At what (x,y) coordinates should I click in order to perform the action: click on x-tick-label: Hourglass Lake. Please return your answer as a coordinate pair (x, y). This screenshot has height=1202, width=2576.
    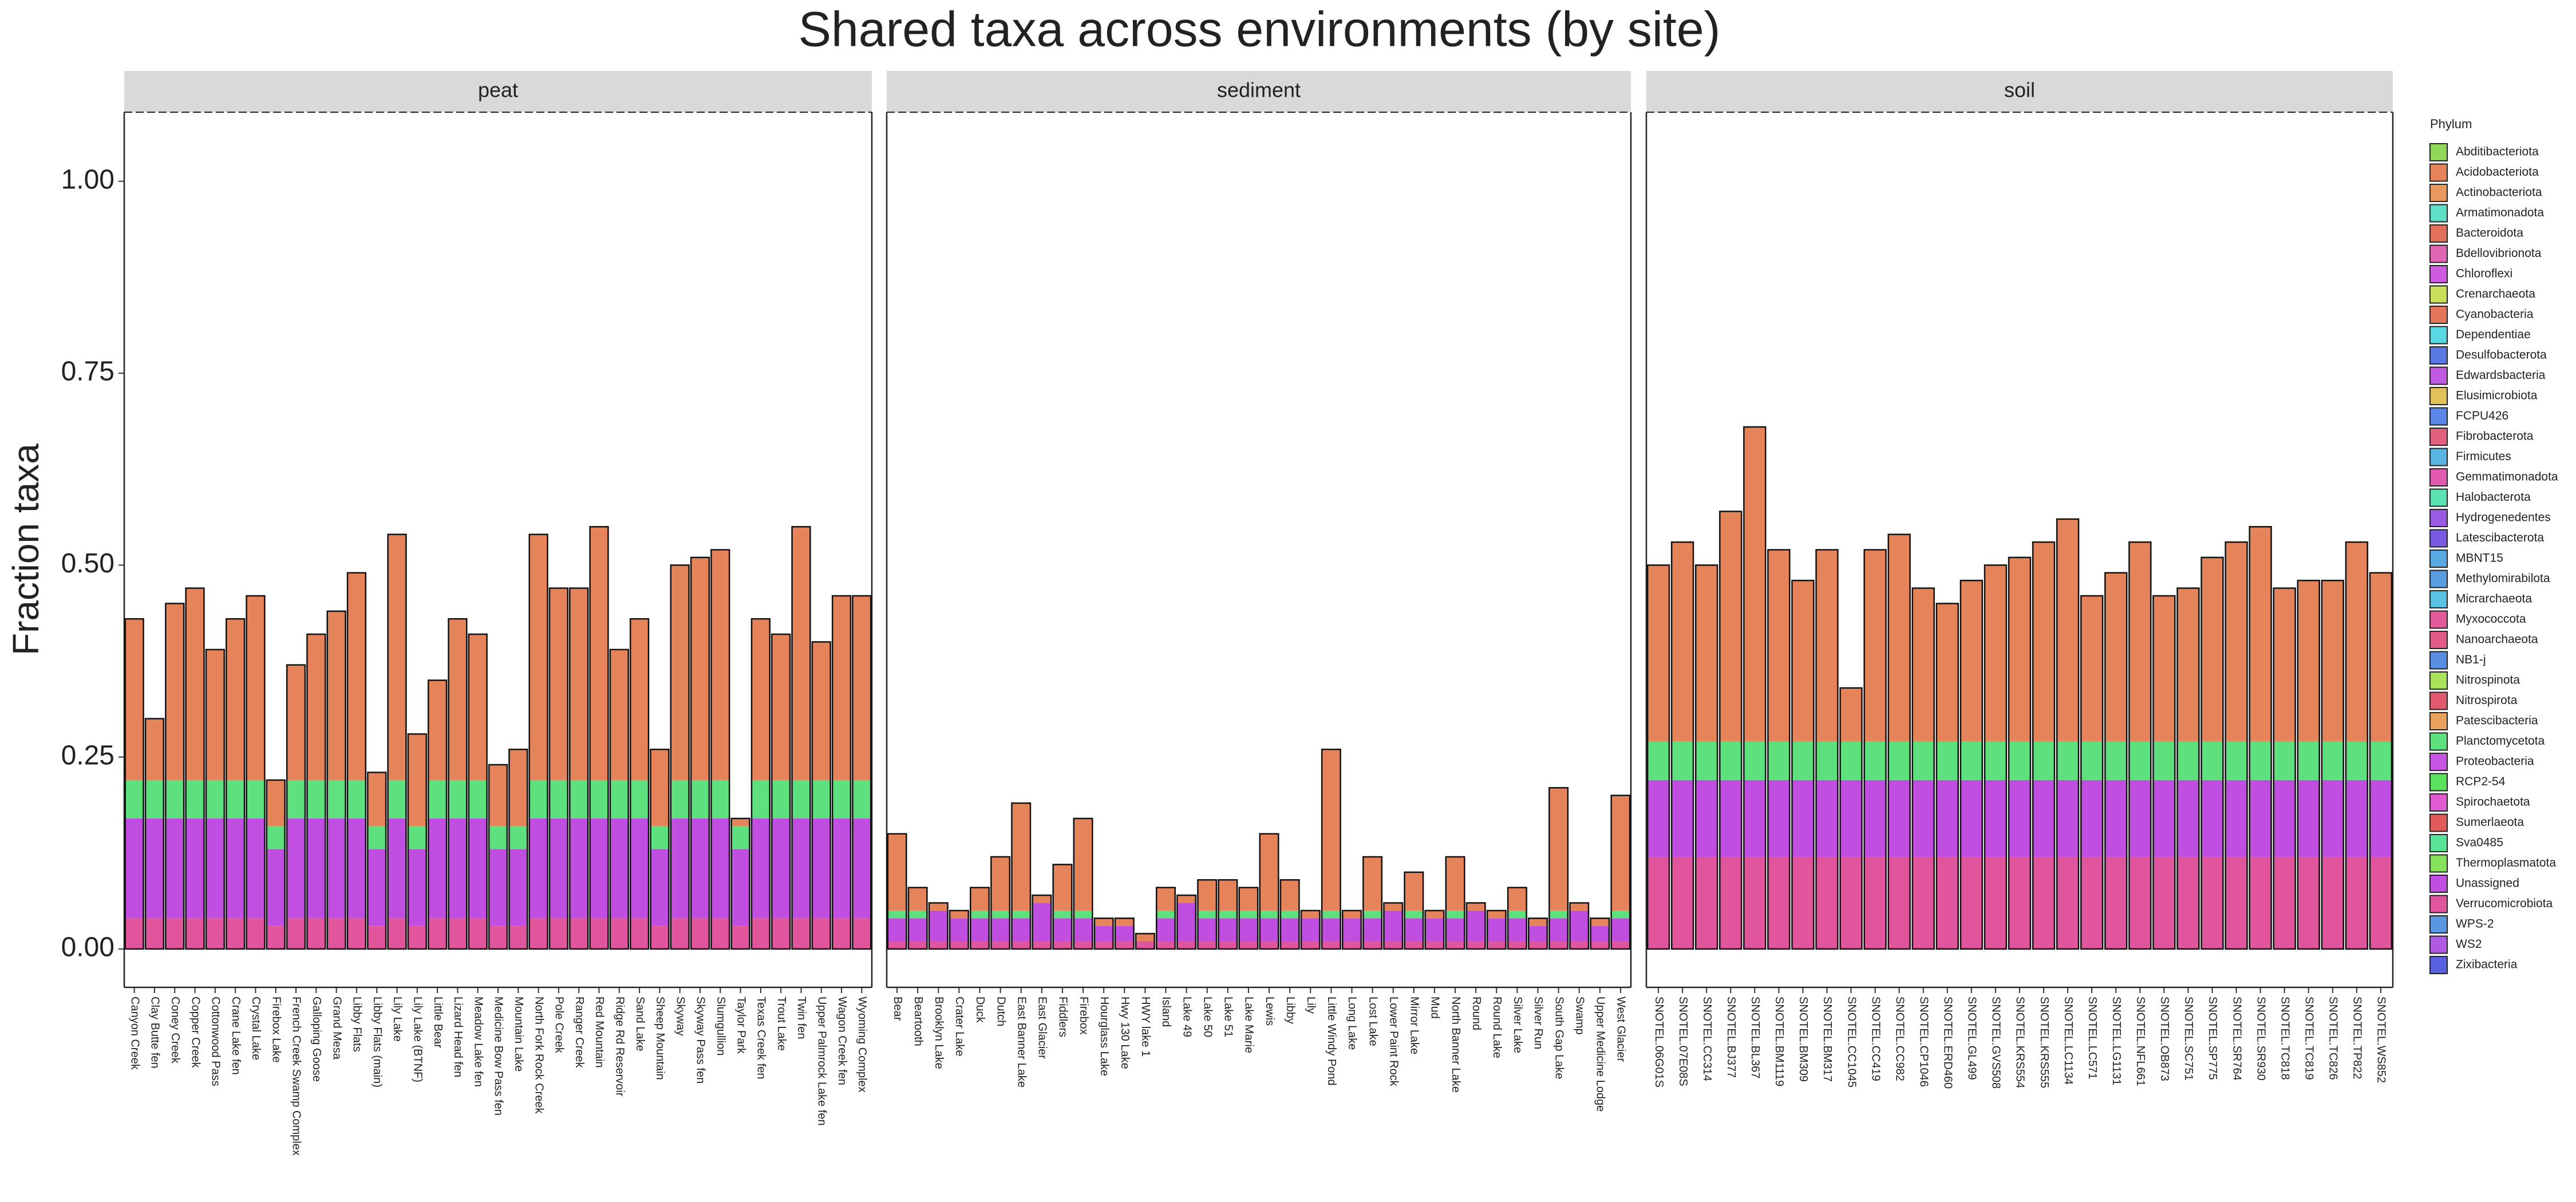
    Looking at the image, I should click on (1104, 1036).